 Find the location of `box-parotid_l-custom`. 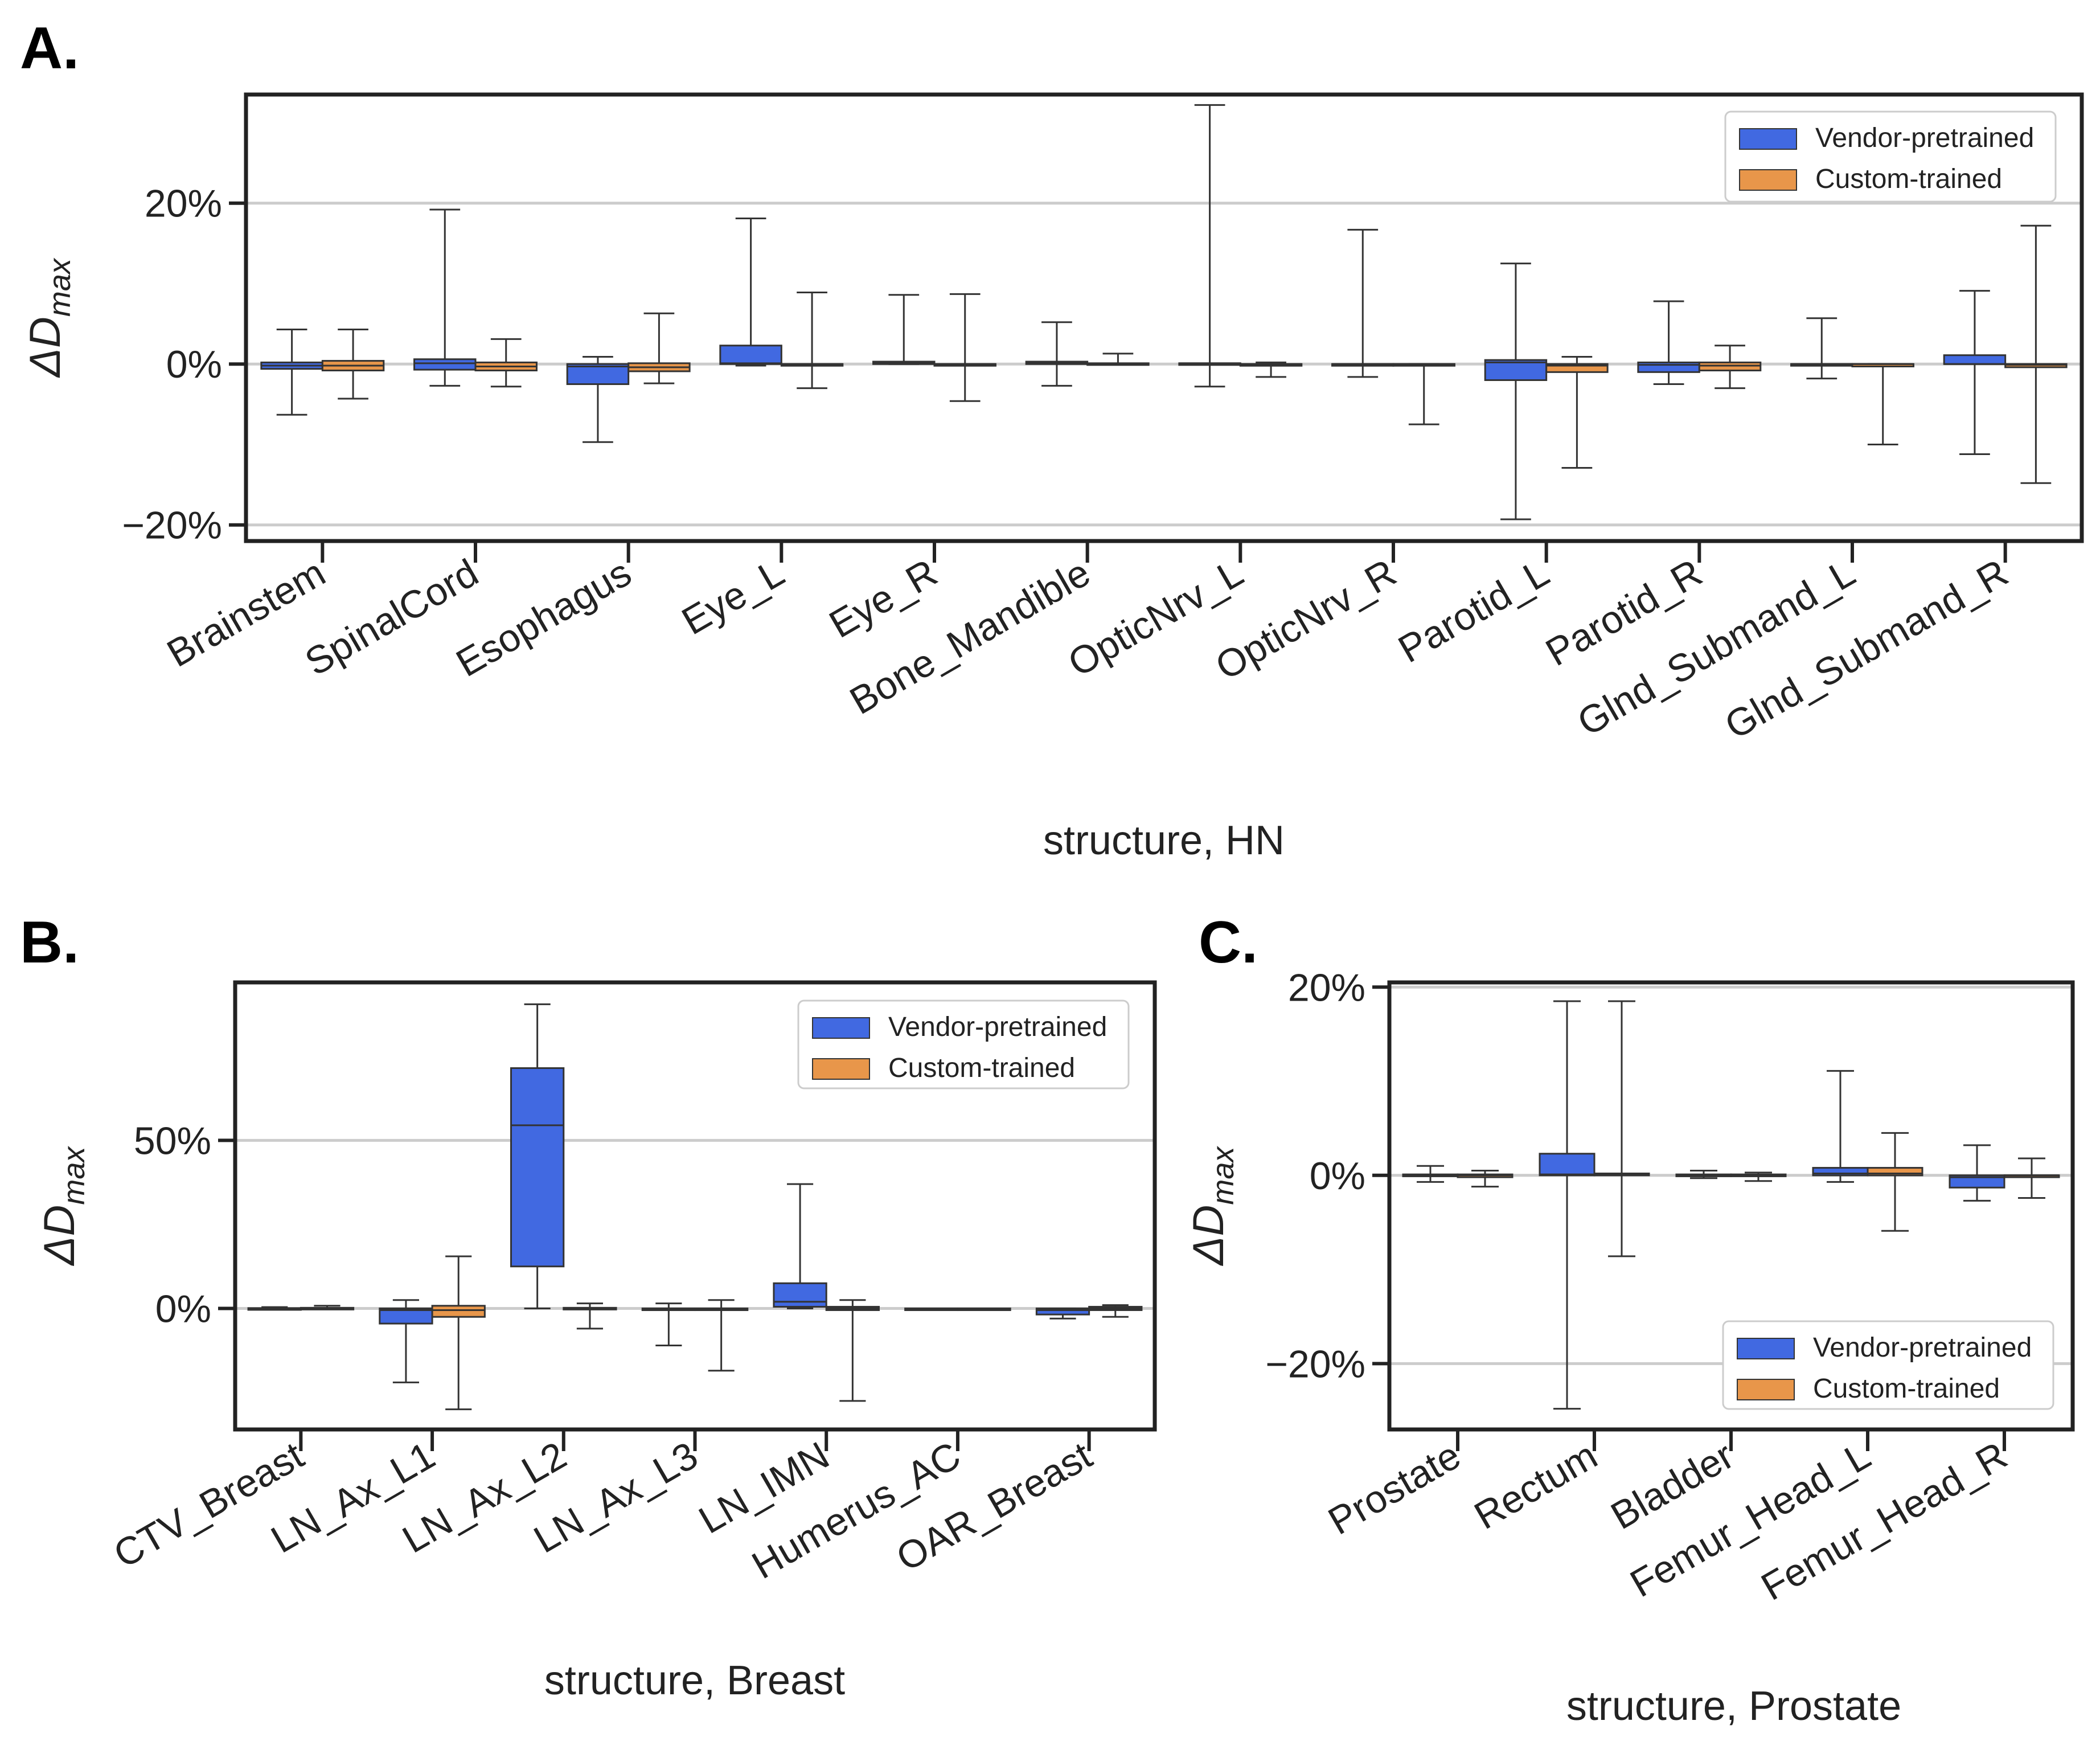

box-parotid_l-custom is located at coordinates (1577, 412).